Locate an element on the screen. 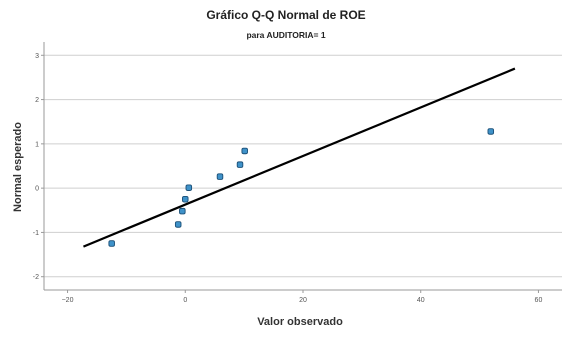 This screenshot has height=337, width=573. y-tick-label: 0 is located at coordinates (37, 189).